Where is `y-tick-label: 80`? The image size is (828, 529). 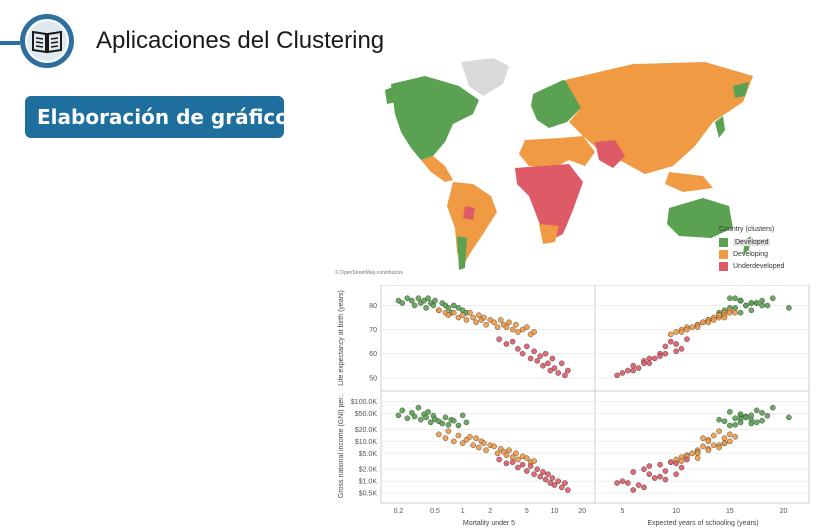 y-tick-label: 80 is located at coordinates (373, 306).